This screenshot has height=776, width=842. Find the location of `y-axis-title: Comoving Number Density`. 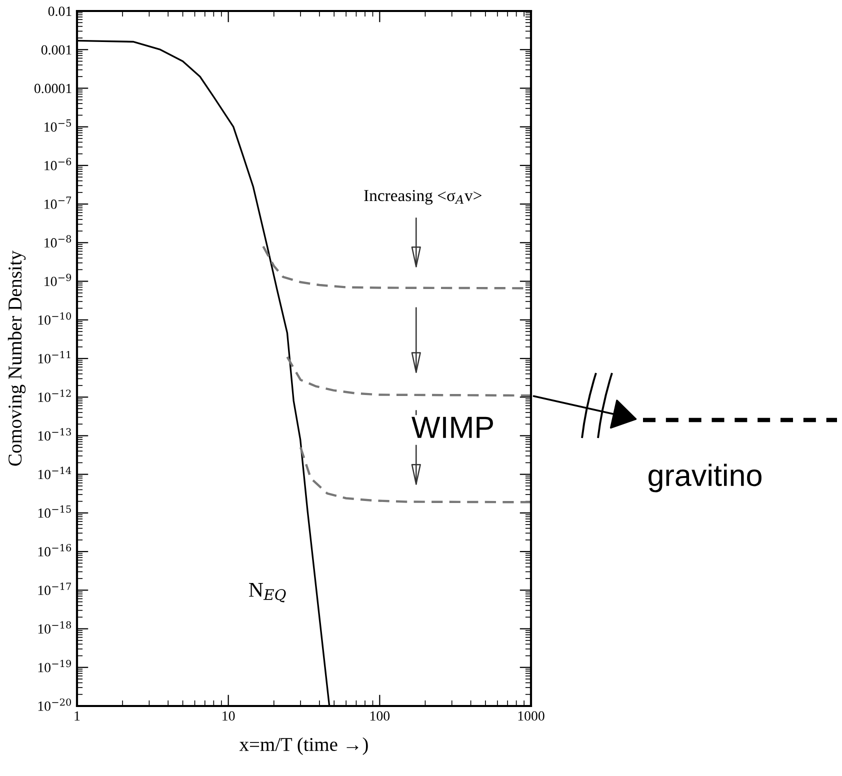

y-axis-title: Comoving Number Density is located at coordinates (17, 358).